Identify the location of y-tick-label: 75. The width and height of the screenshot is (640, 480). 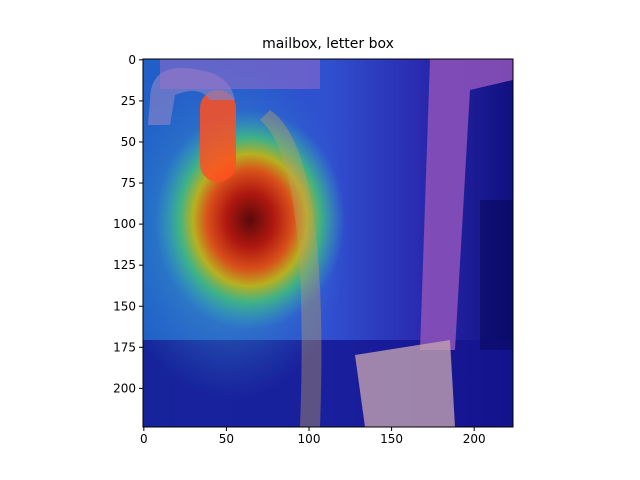
(128, 183).